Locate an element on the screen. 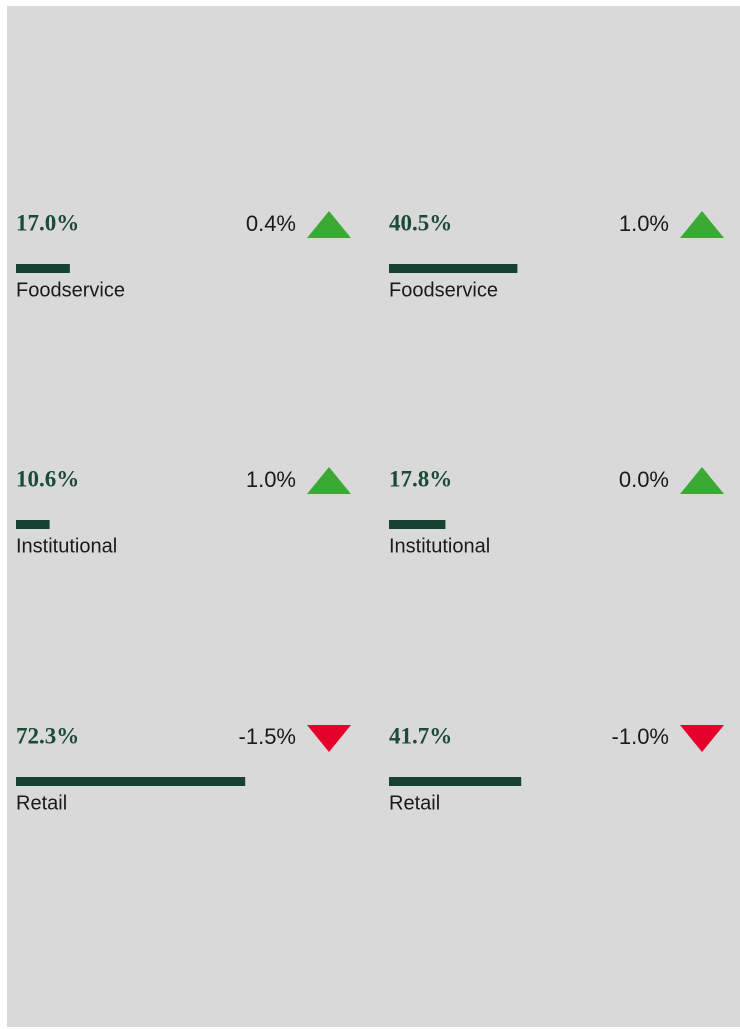 Image resolution: width=740 pixels, height=1029 pixels. kpi-value: 40.5% is located at coordinates (420, 222).